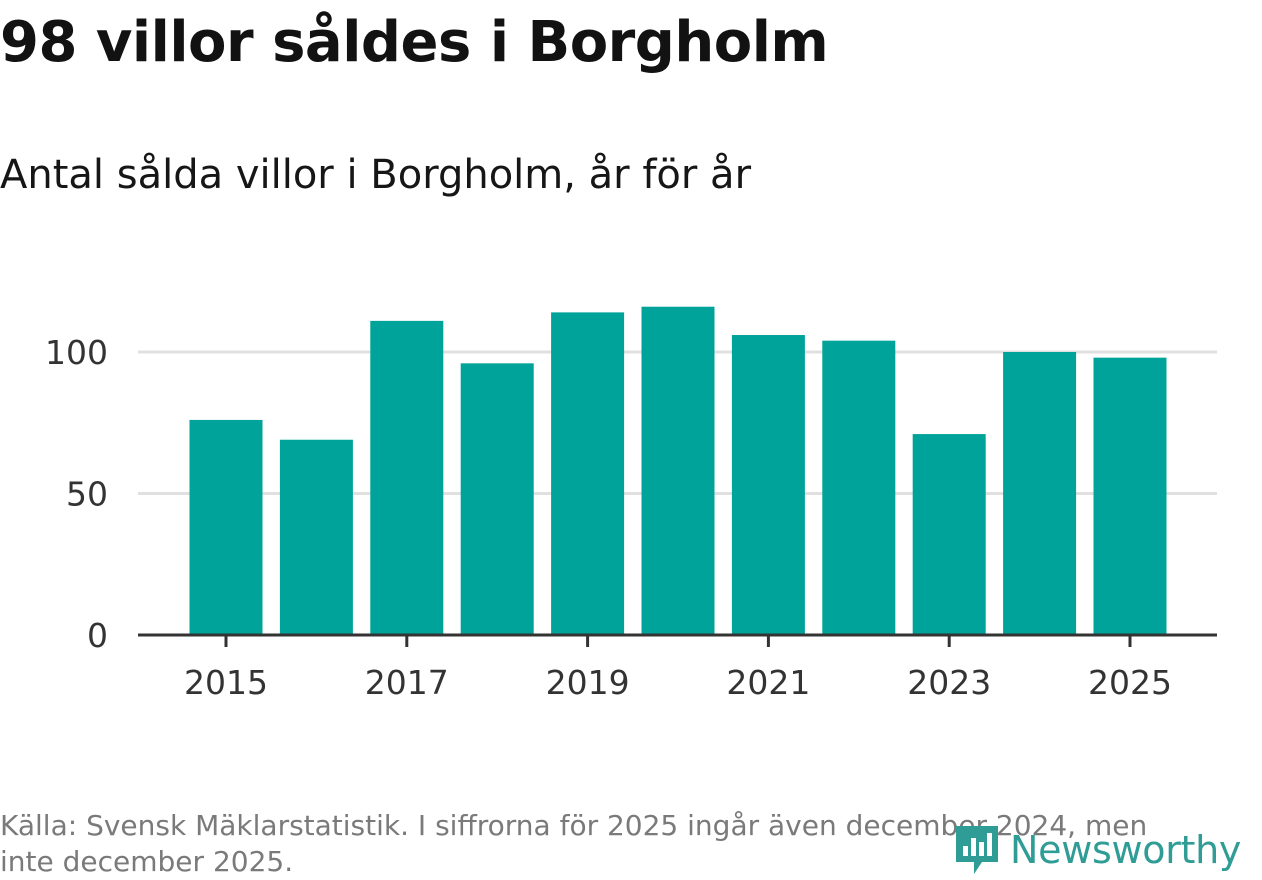  What do you see at coordinates (226, 682) in the screenshot?
I see `x-tick-label-2015: 2015` at bounding box center [226, 682].